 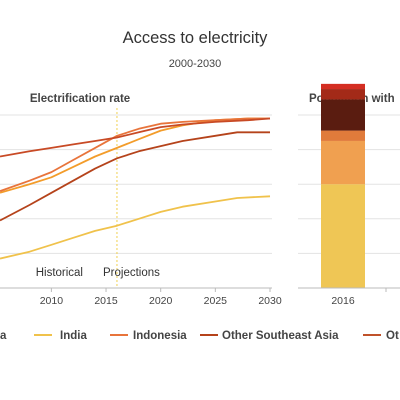 I want to click on legend-label: Ot, so click(x=392, y=336).